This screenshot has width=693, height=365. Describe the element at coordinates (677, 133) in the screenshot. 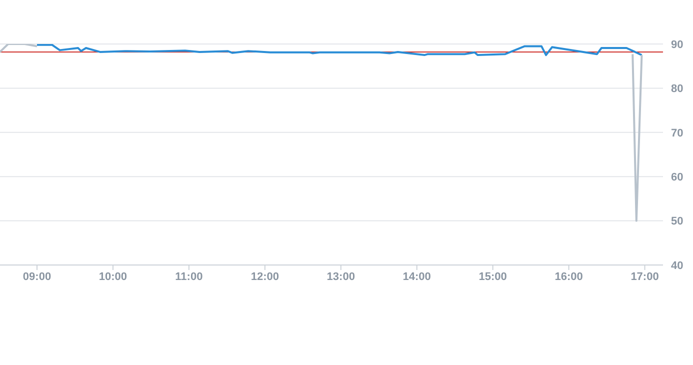

I see `y-tick-label: 70` at that location.